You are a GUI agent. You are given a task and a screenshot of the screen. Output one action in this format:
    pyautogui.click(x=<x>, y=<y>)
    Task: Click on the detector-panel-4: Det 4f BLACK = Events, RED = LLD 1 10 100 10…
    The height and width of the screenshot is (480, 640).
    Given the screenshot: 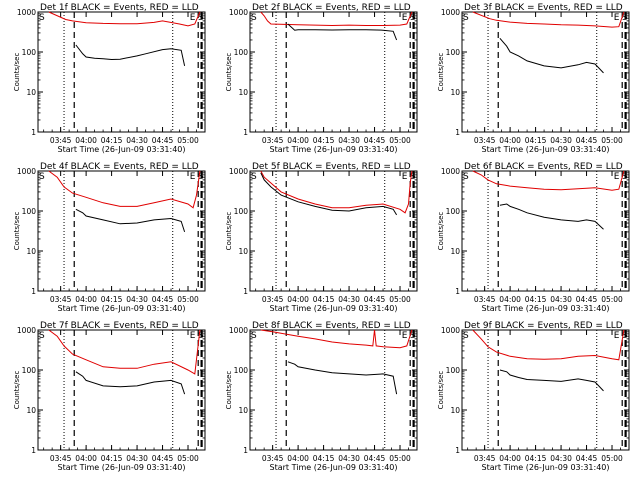 What is the action you would take?
    pyautogui.click(x=109, y=237)
    